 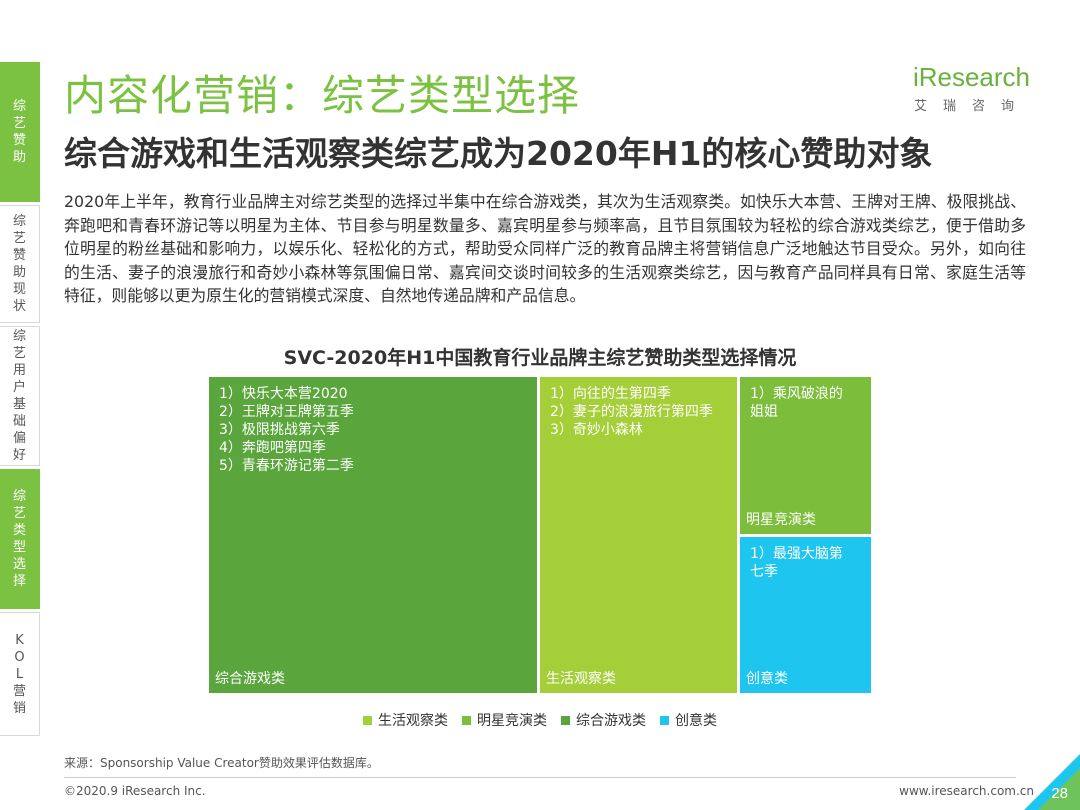 What do you see at coordinates (581, 679) in the screenshot?
I see `tile-category-label: 生活观察类` at bounding box center [581, 679].